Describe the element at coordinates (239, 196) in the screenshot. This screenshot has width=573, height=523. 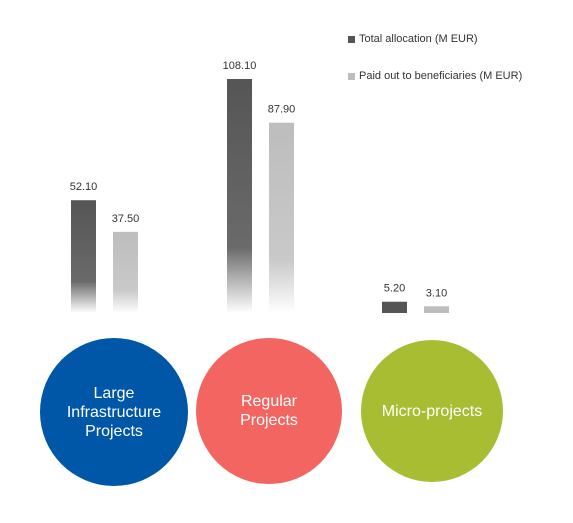
I see `bar-total-regular` at that location.